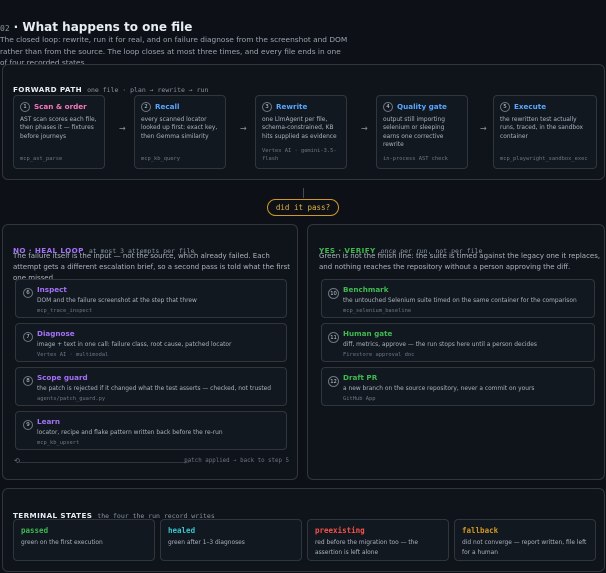  Describe the element at coordinates (41, 158) in the screenshot. I see `step-tool: mcp_ast_parse` at that location.